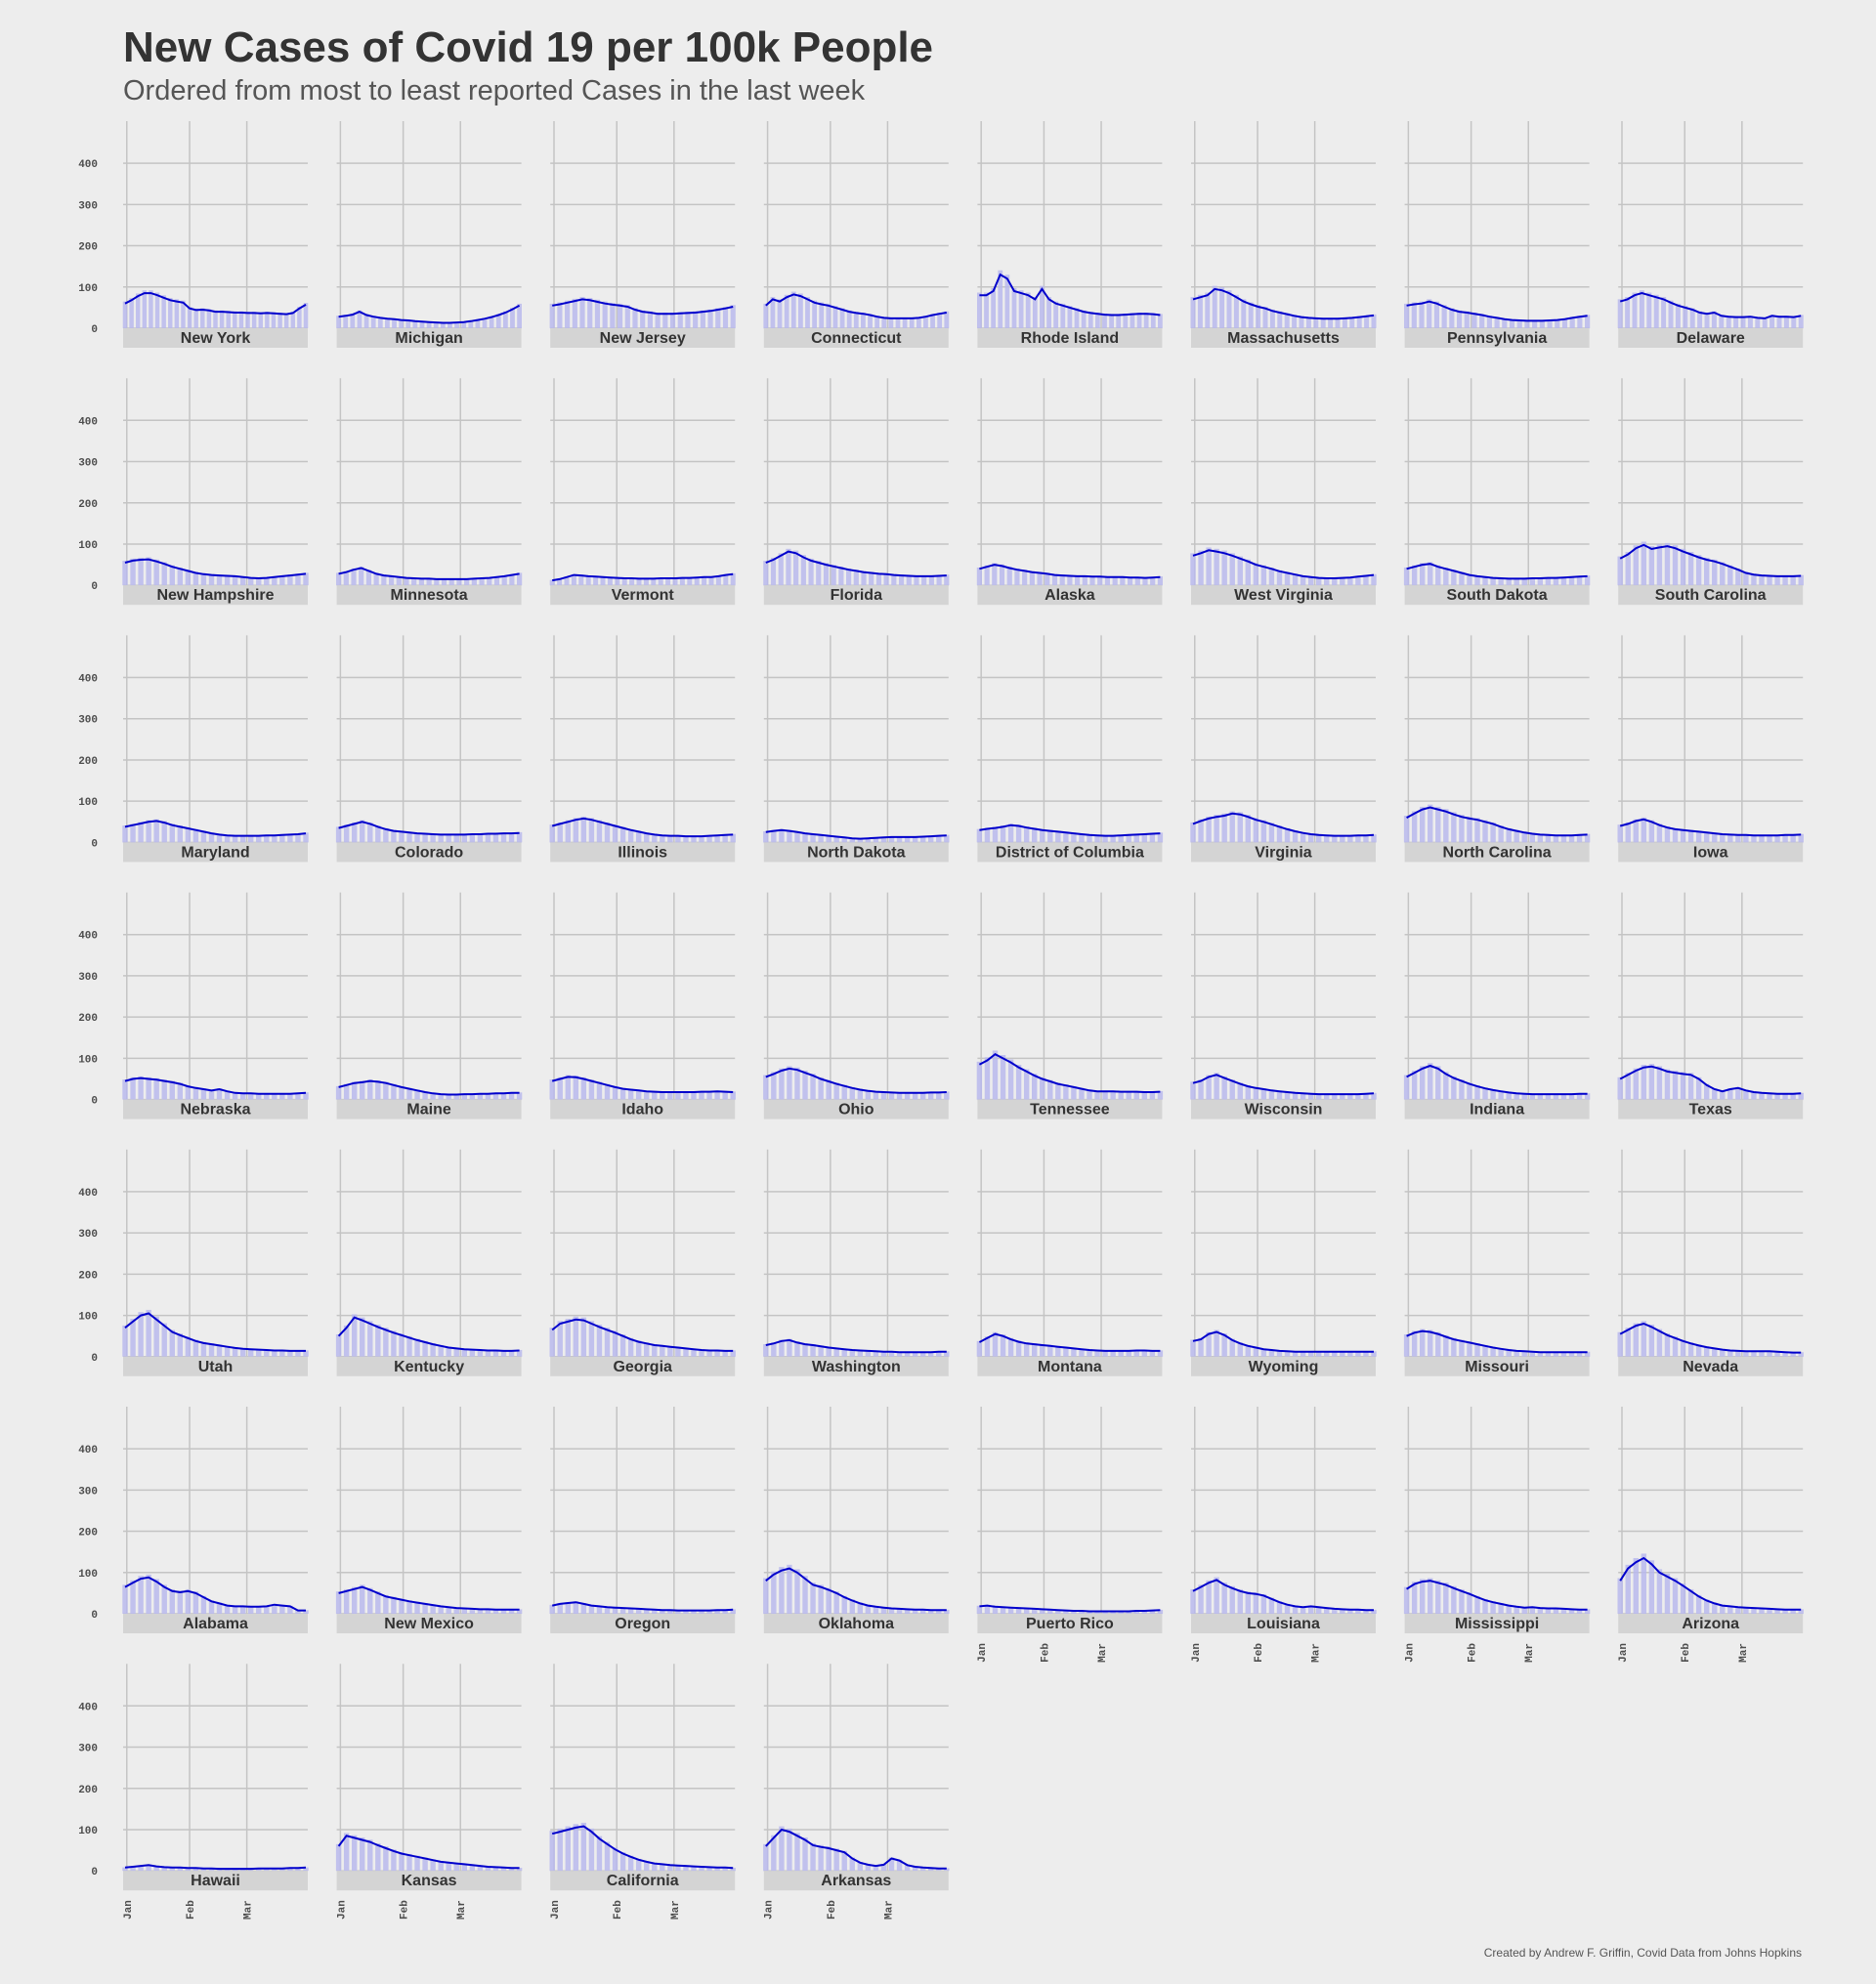 Image resolution: width=1876 pixels, height=1984 pixels. I want to click on strip-label-new-york: New York, so click(216, 338).